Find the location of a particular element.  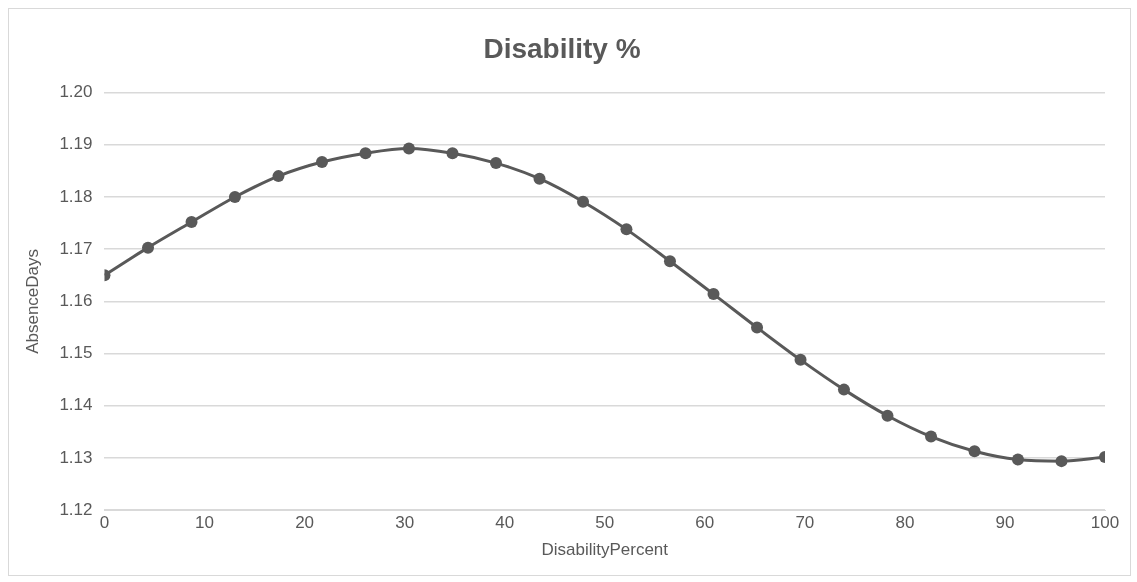

x-tick-label: 100 is located at coordinates (1105, 523).